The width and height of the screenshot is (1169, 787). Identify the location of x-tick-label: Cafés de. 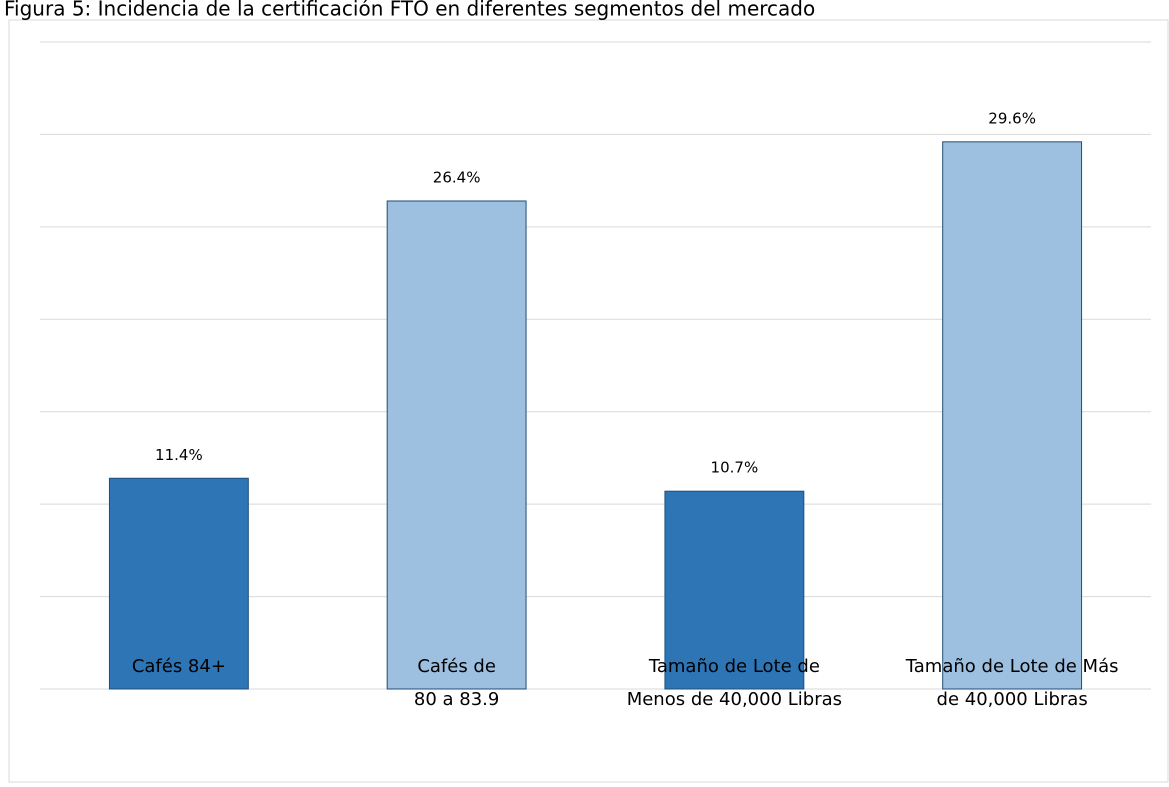
(456, 666).